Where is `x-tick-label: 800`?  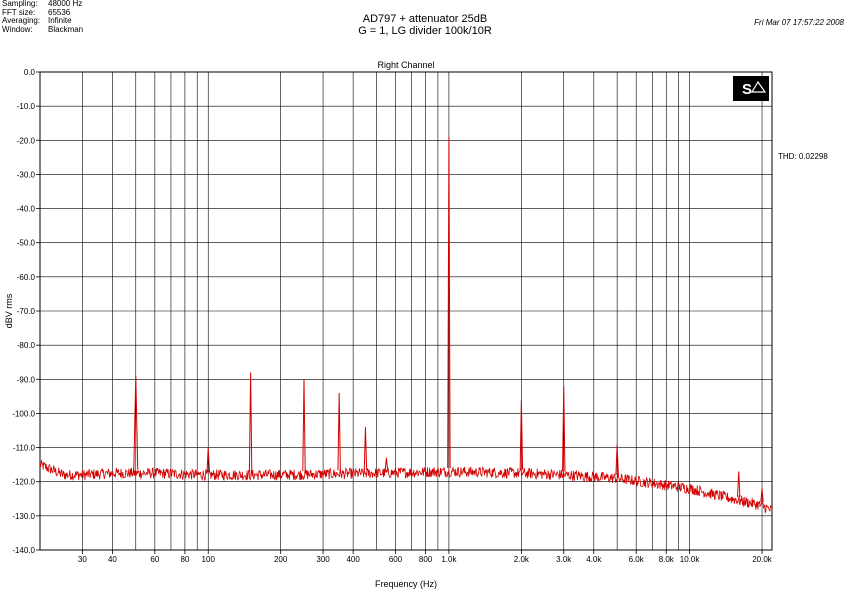 x-tick-label: 800 is located at coordinates (426, 559).